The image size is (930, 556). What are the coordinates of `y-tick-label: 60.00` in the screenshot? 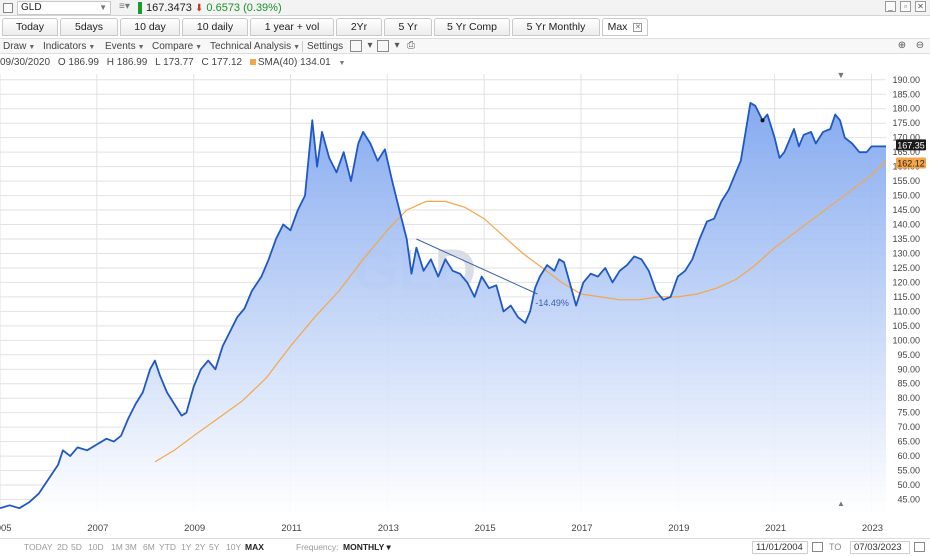 It's located at (908, 456).